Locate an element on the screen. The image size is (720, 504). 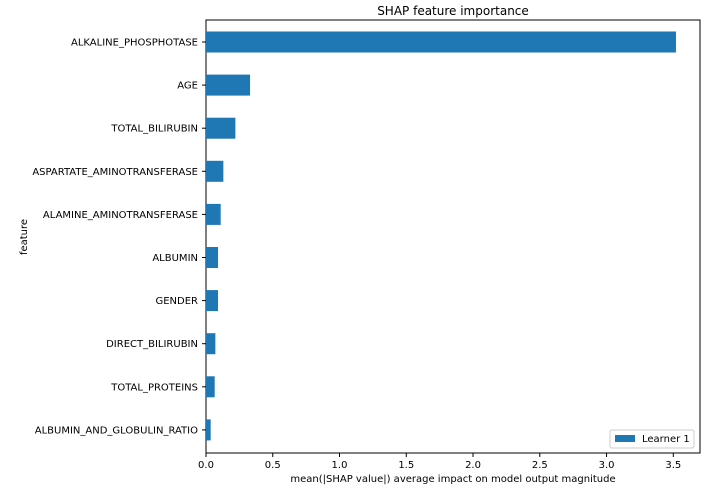
y-tick-label: AGE is located at coordinates (187, 86).